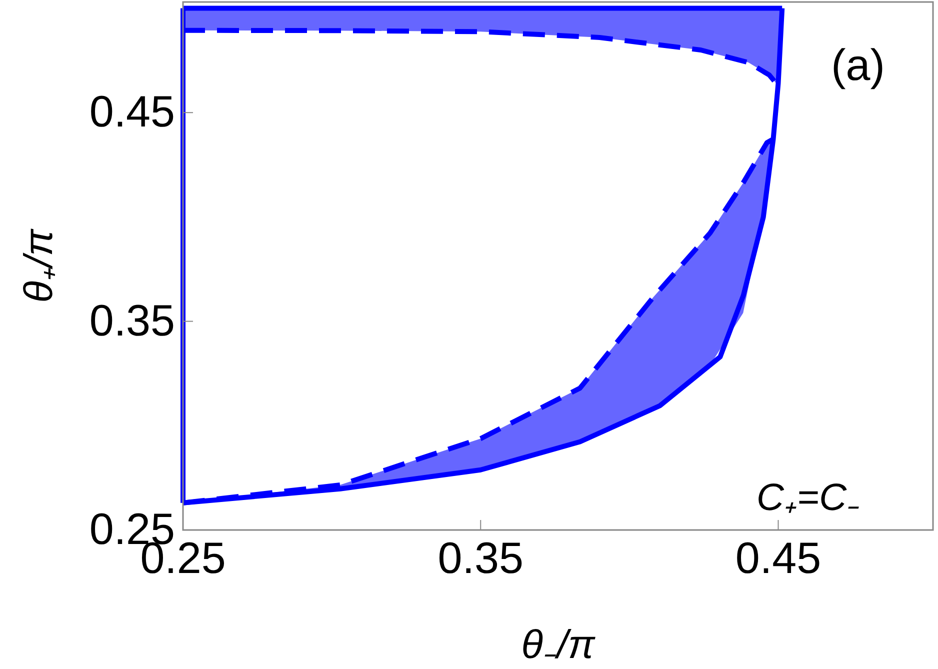 The image size is (938, 669). I want to click on x-tick-label: 0.35, so click(481, 558).